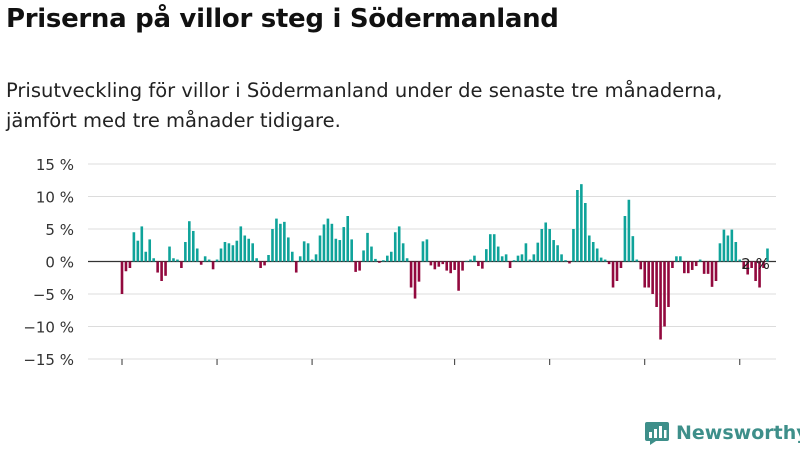  I want to click on x-tick-label: 2021, so click(550, 372).